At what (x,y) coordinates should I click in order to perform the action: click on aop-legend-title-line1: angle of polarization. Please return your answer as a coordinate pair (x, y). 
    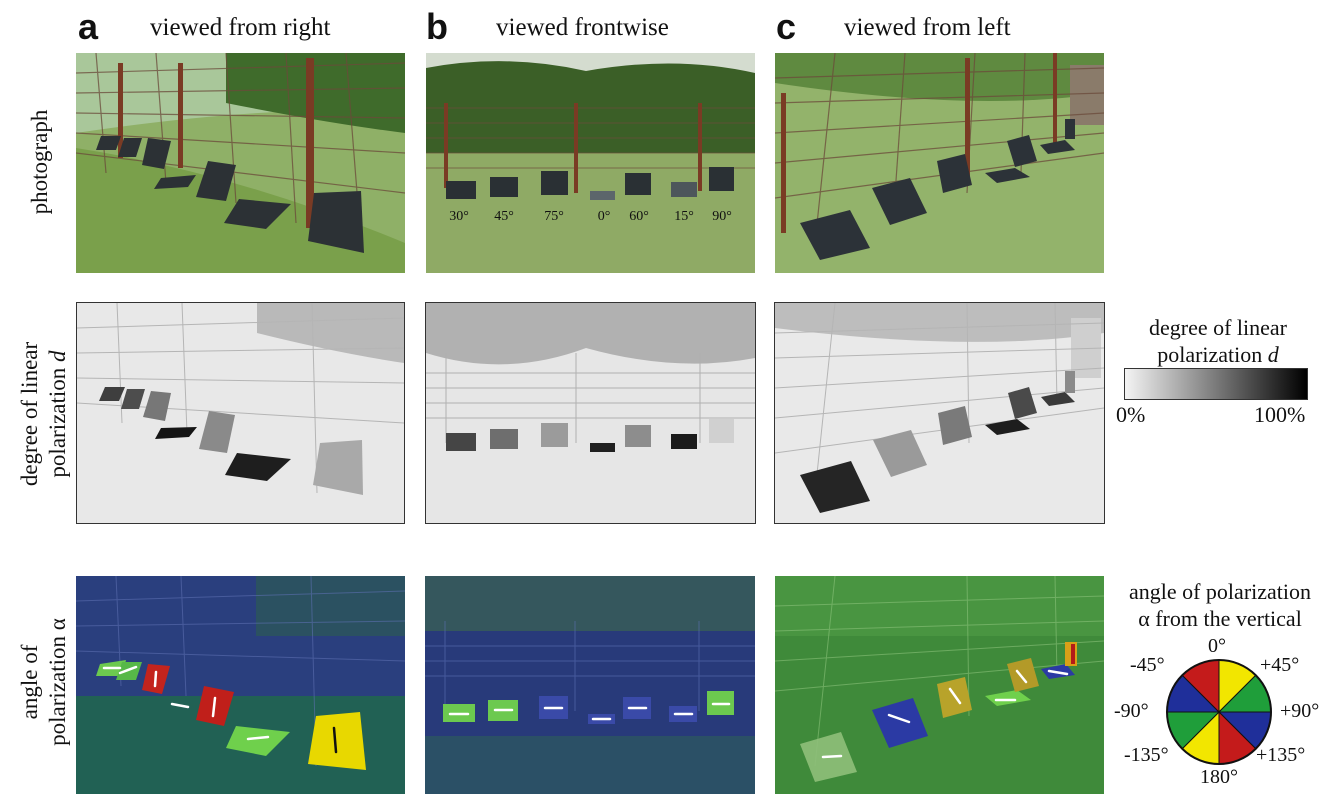
    Looking at the image, I should click on (1220, 591).